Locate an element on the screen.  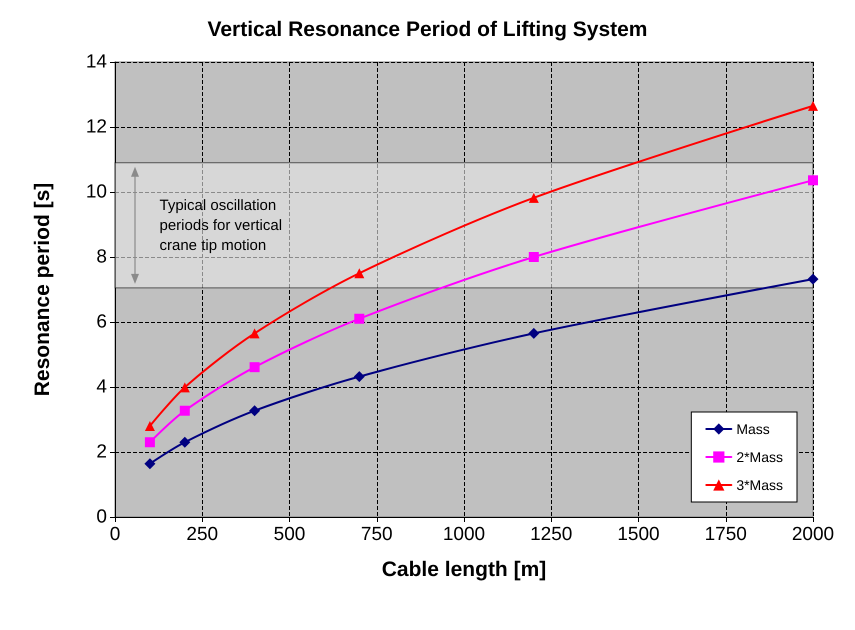
x-tick-label: 1250 is located at coordinates (551, 534).